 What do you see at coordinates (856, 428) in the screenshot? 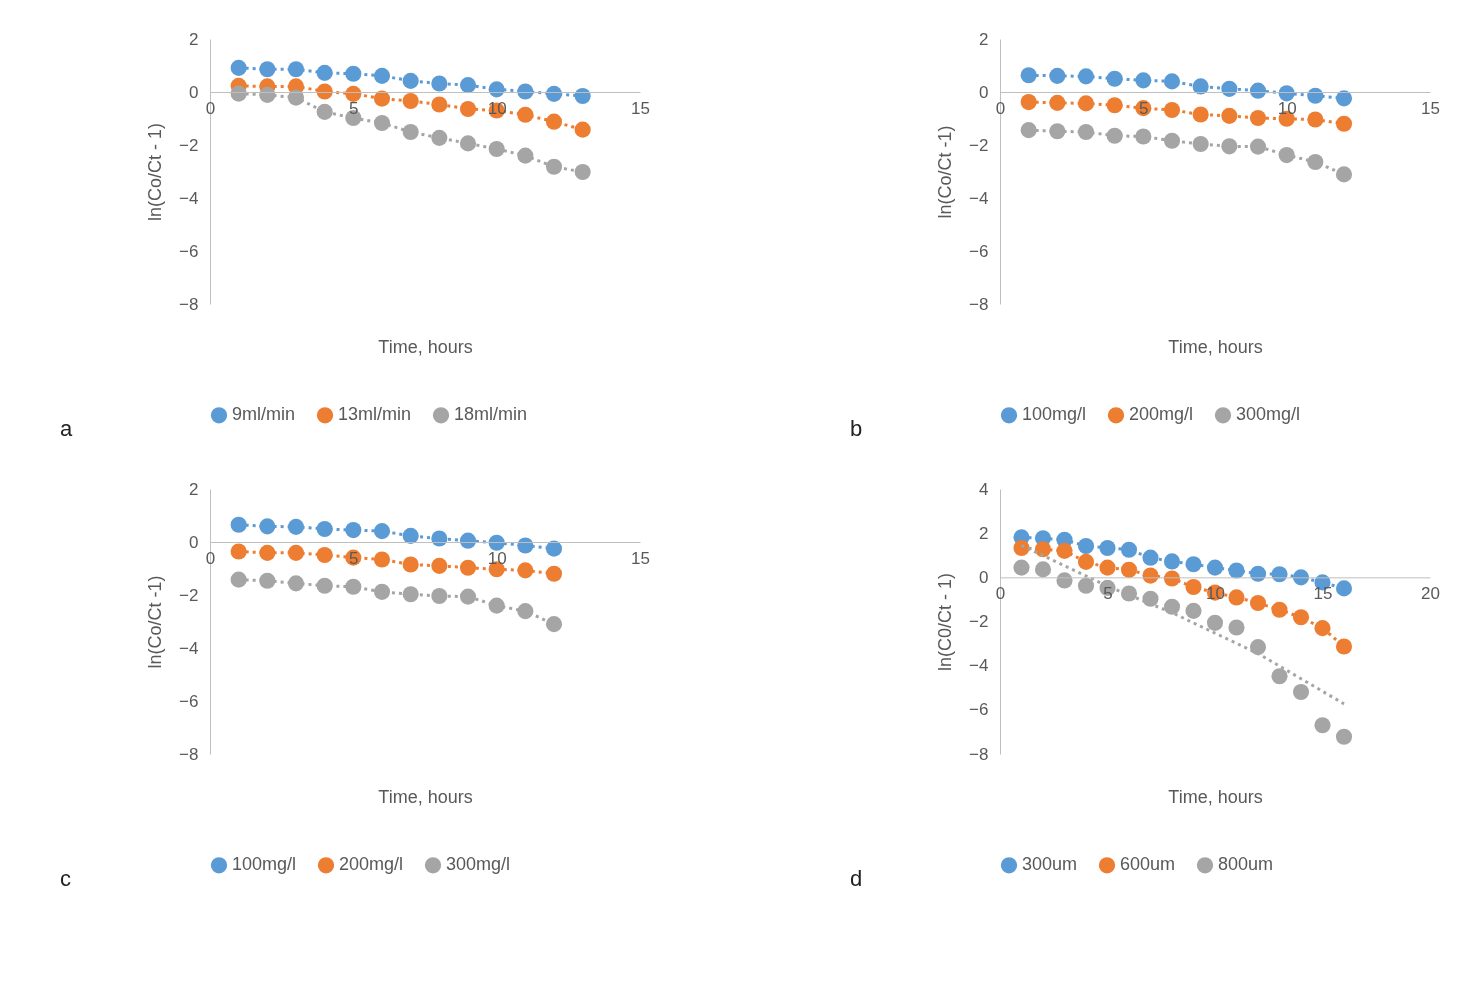
I see `text: b` at bounding box center [856, 428].